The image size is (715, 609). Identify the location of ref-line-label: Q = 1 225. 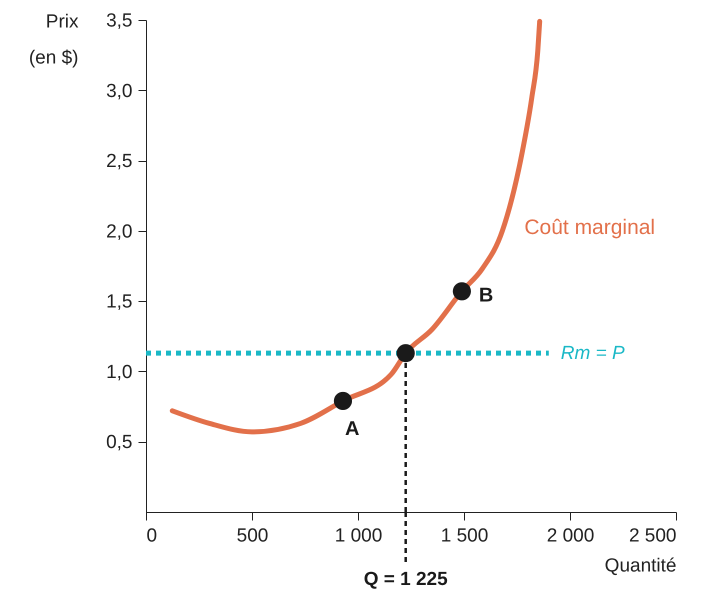
(406, 579).